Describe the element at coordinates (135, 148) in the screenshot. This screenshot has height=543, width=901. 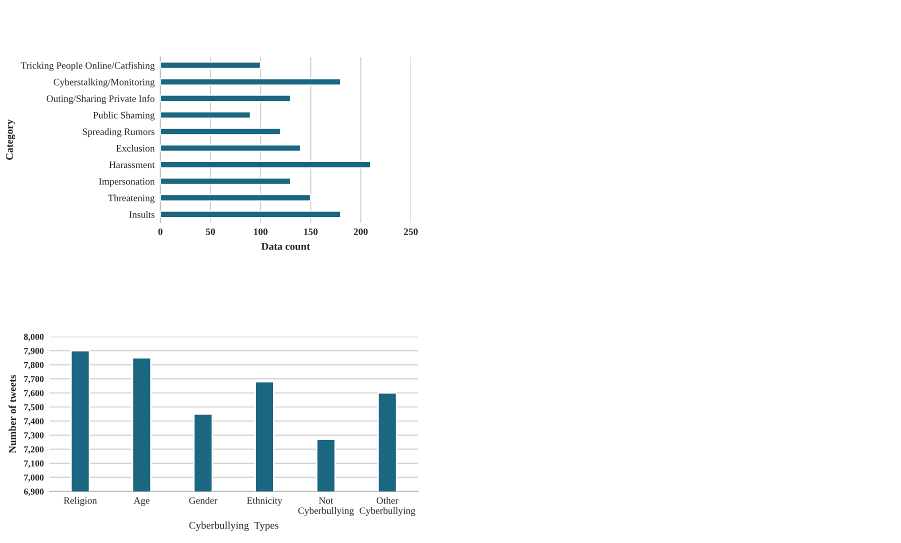
I see `y-tick-label: Exclusion` at that location.